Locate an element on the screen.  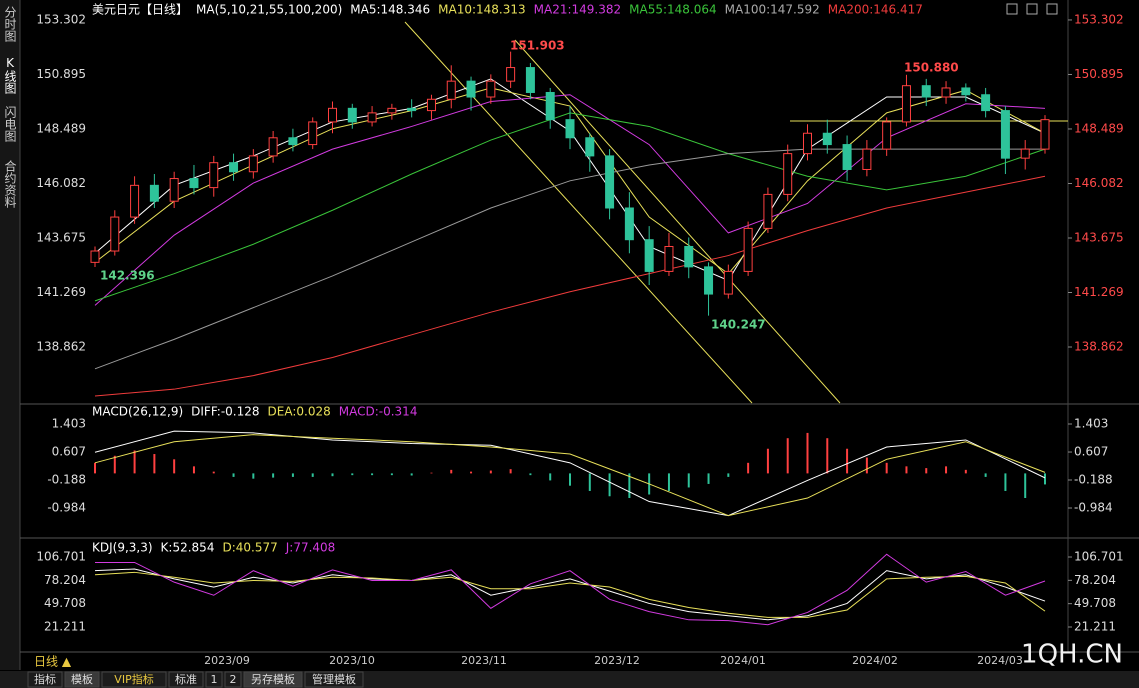
y-tick-label-right: 49.708 is located at coordinates (1095, 603).